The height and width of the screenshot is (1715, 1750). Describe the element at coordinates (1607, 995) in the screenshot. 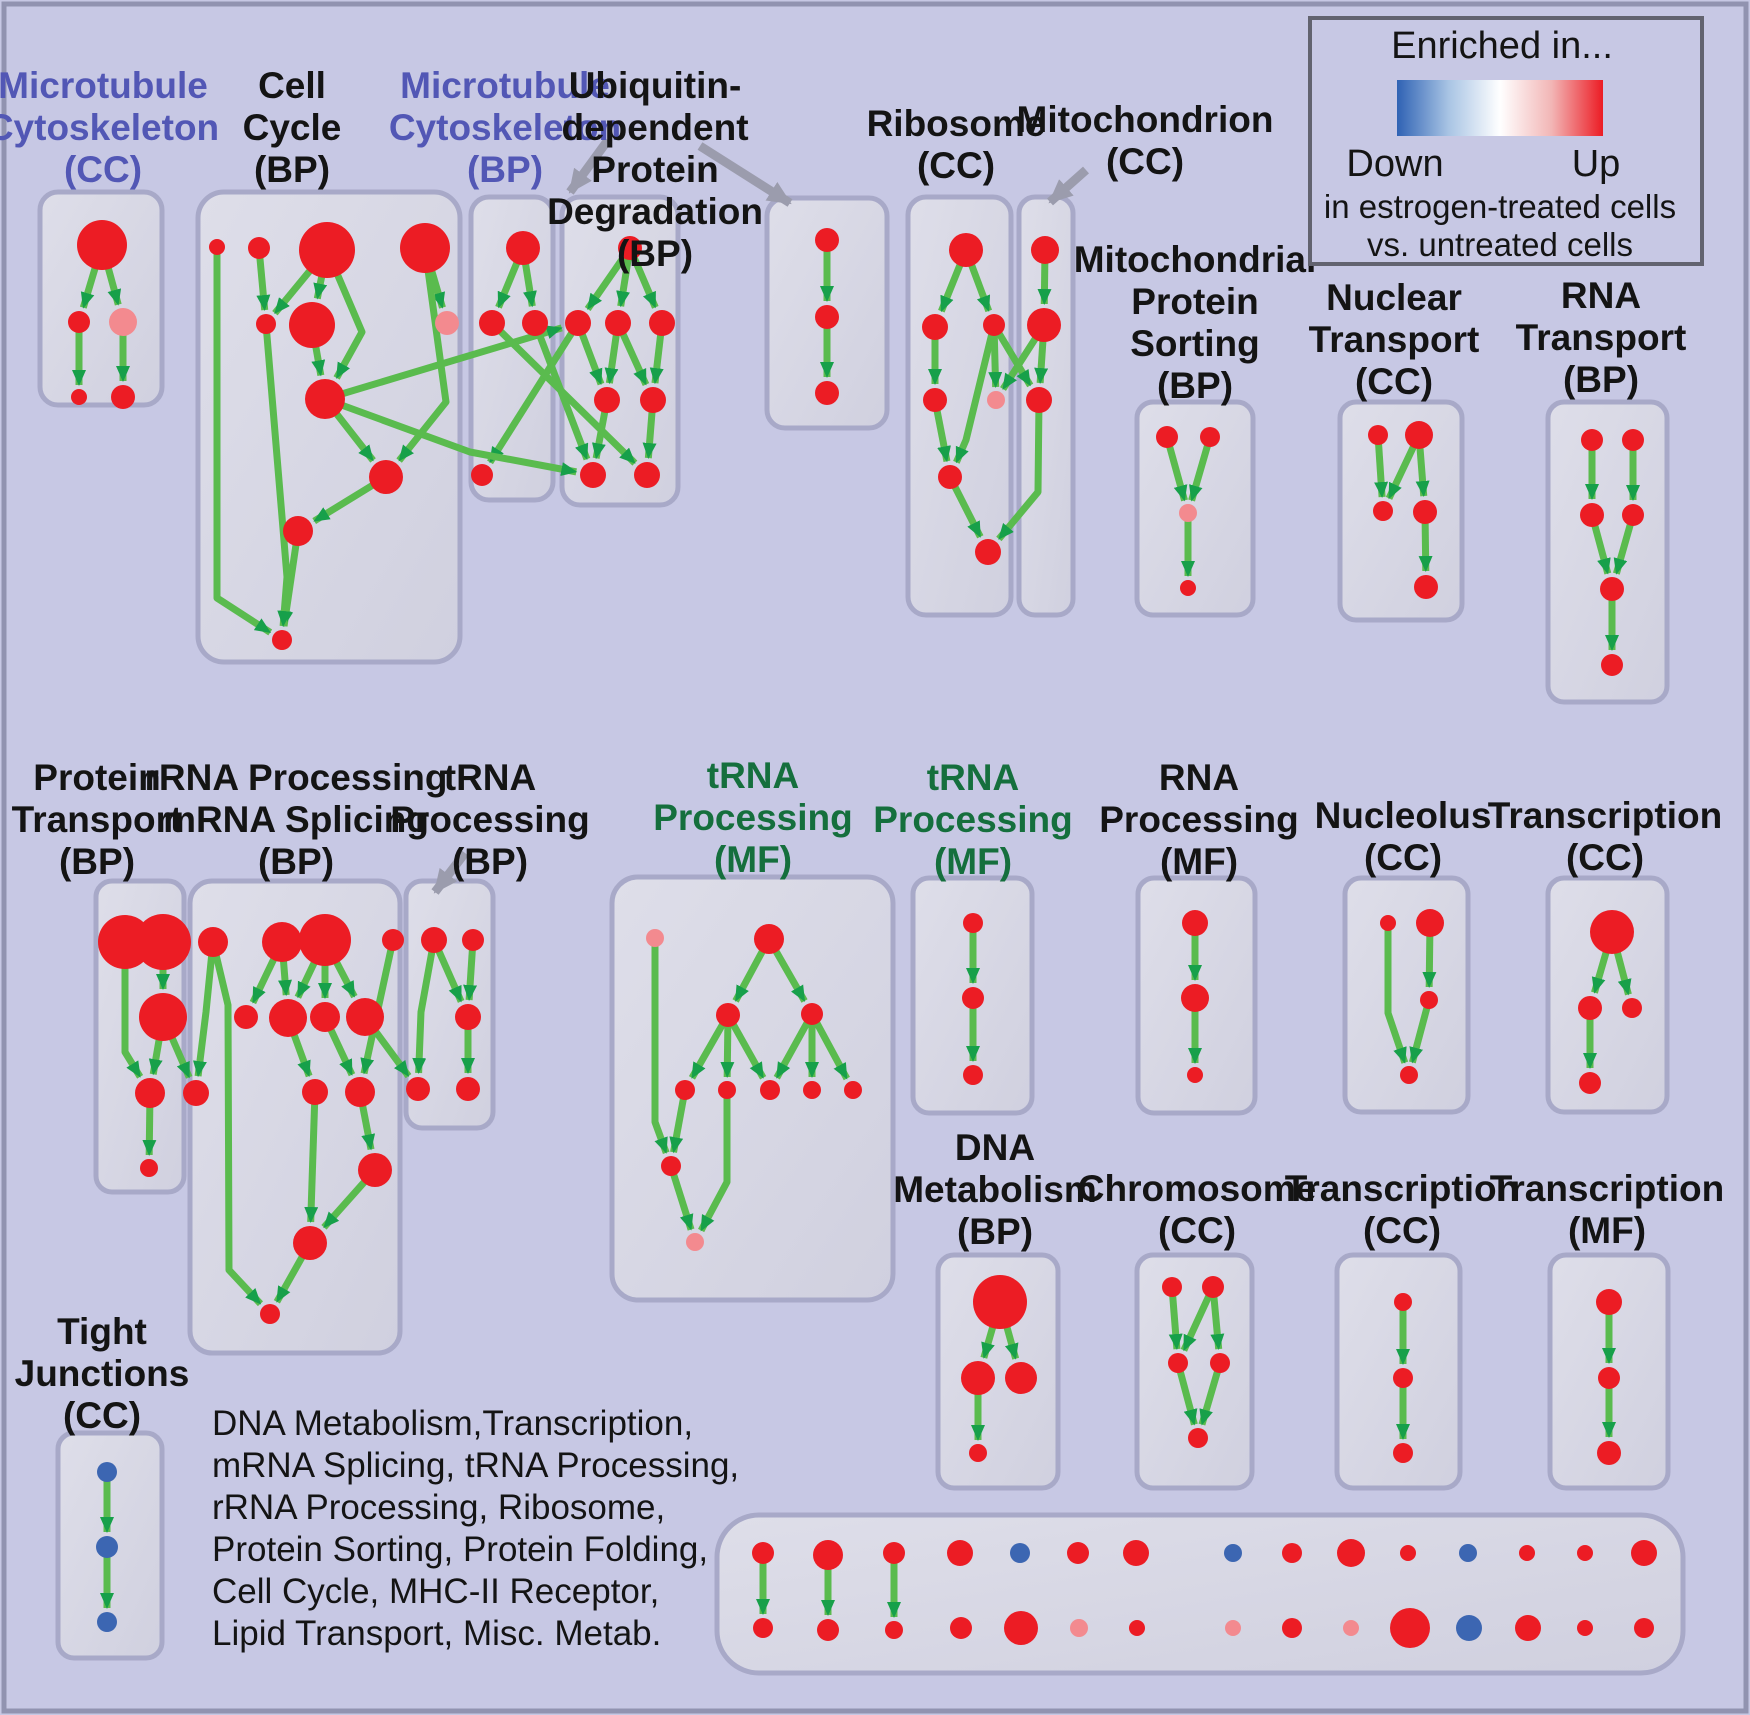

I see `cluster-box-transcription-cc` at that location.